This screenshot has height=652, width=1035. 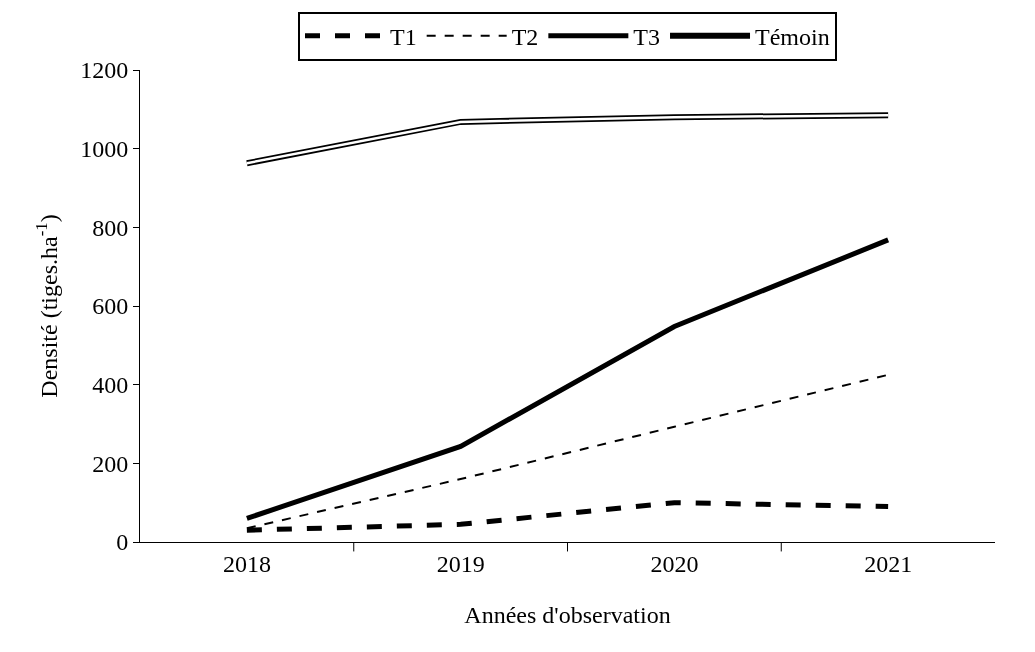 I want to click on y-tick-label: 1200, so click(x=104, y=70).